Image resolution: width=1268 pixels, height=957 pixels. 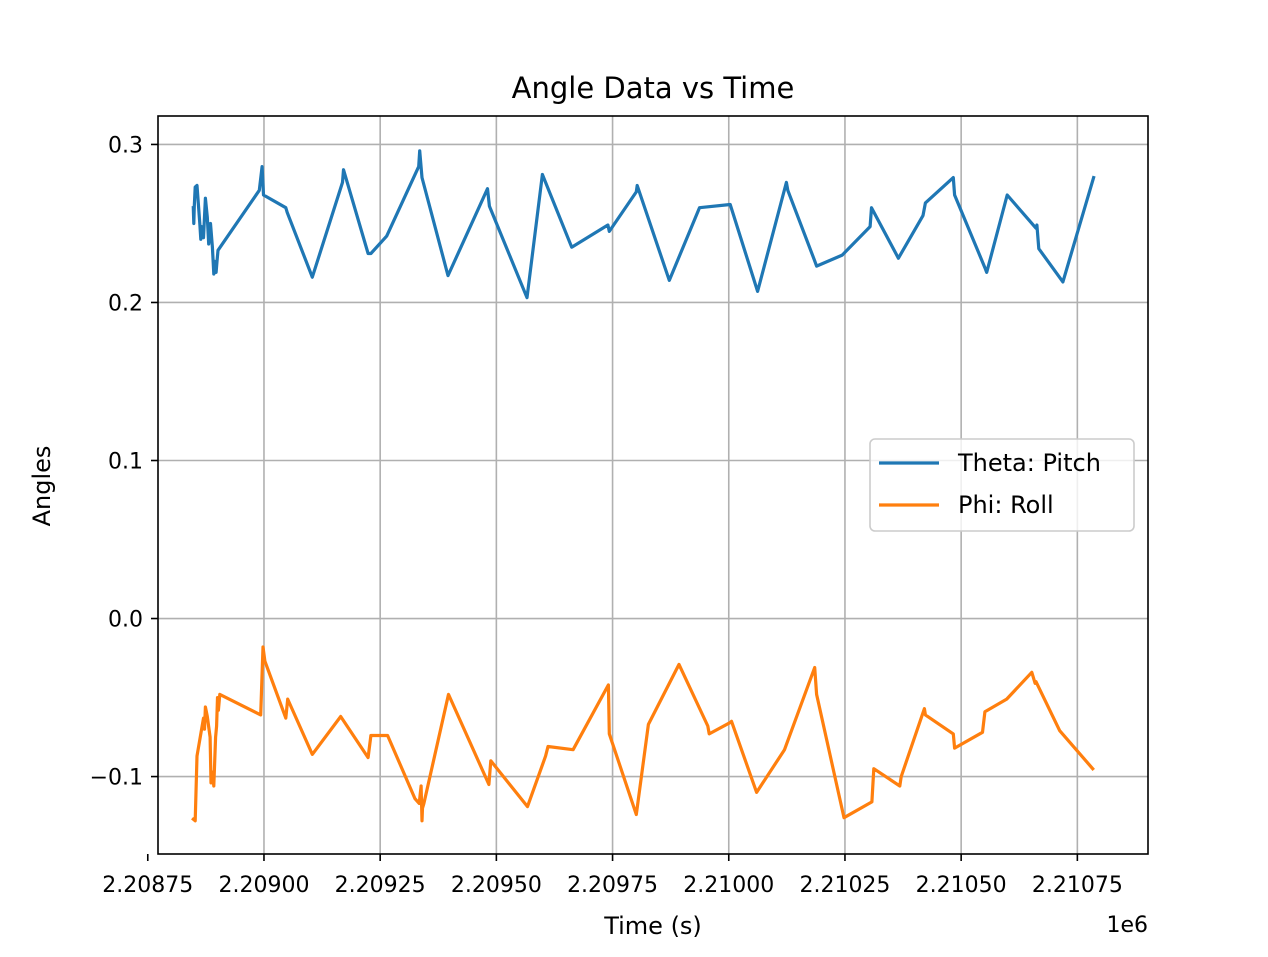 What do you see at coordinates (125, 462) in the screenshot?
I see `y-tick-label: 0.1` at bounding box center [125, 462].